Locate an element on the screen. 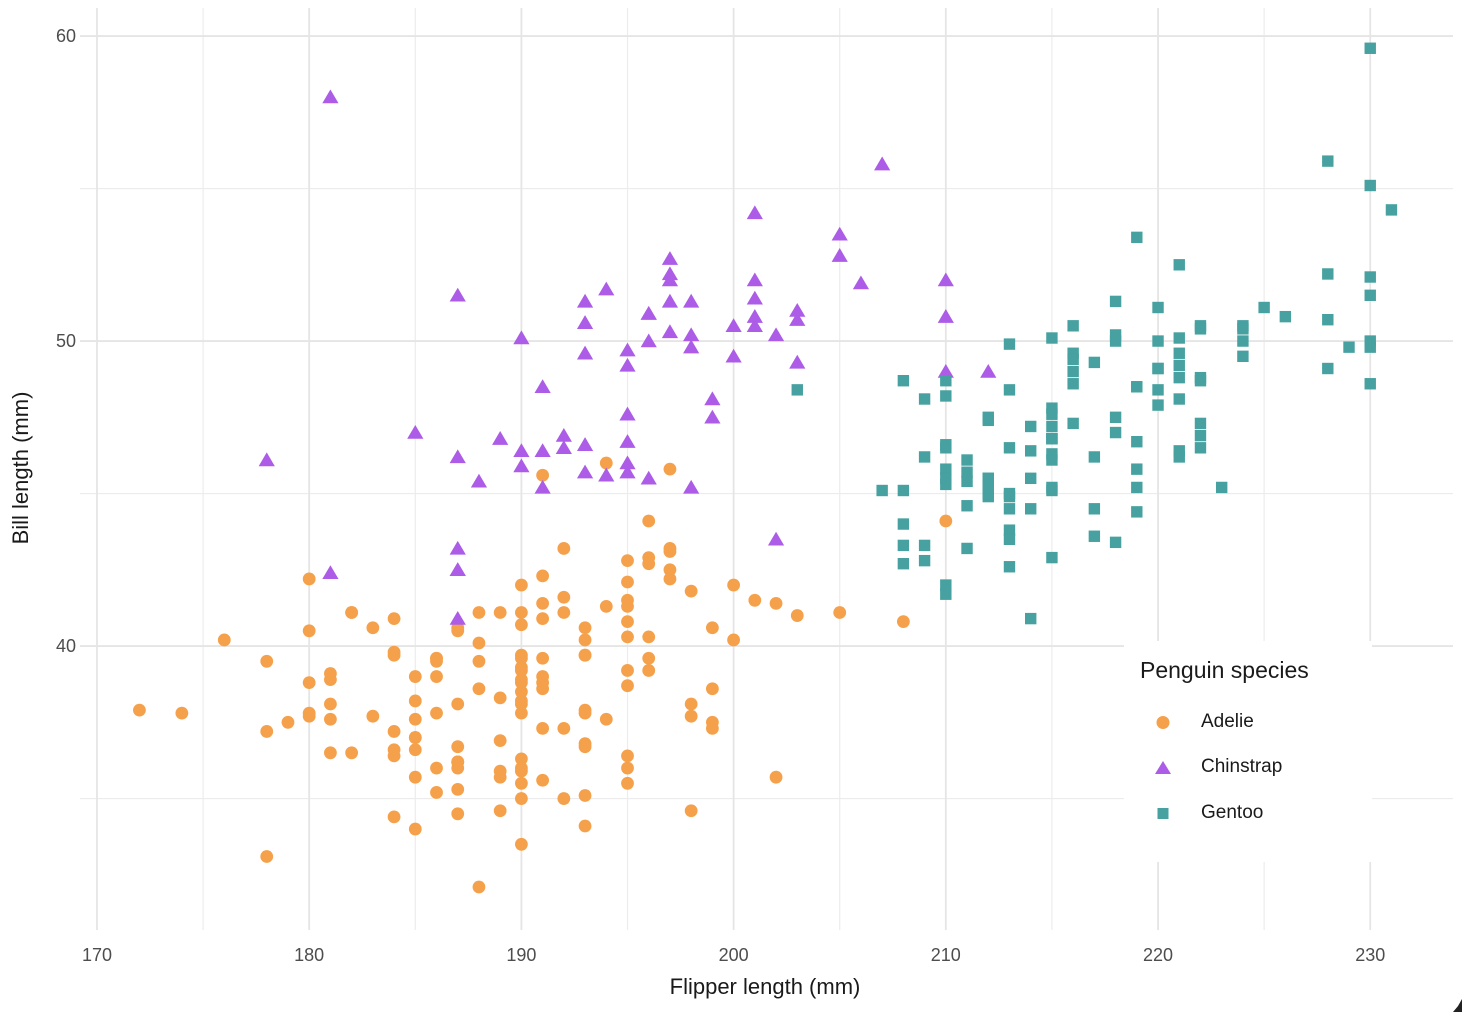 The height and width of the screenshot is (1012, 1462). legend-label: Chinstrap is located at coordinates (1242, 766).